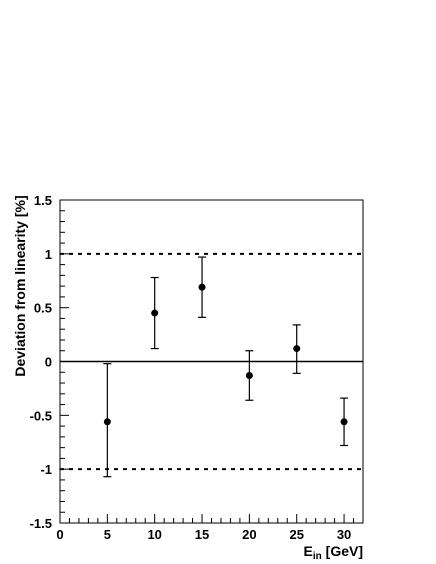  What do you see at coordinates (43, 308) in the screenshot?
I see `y-tick-label: 0.5` at bounding box center [43, 308].